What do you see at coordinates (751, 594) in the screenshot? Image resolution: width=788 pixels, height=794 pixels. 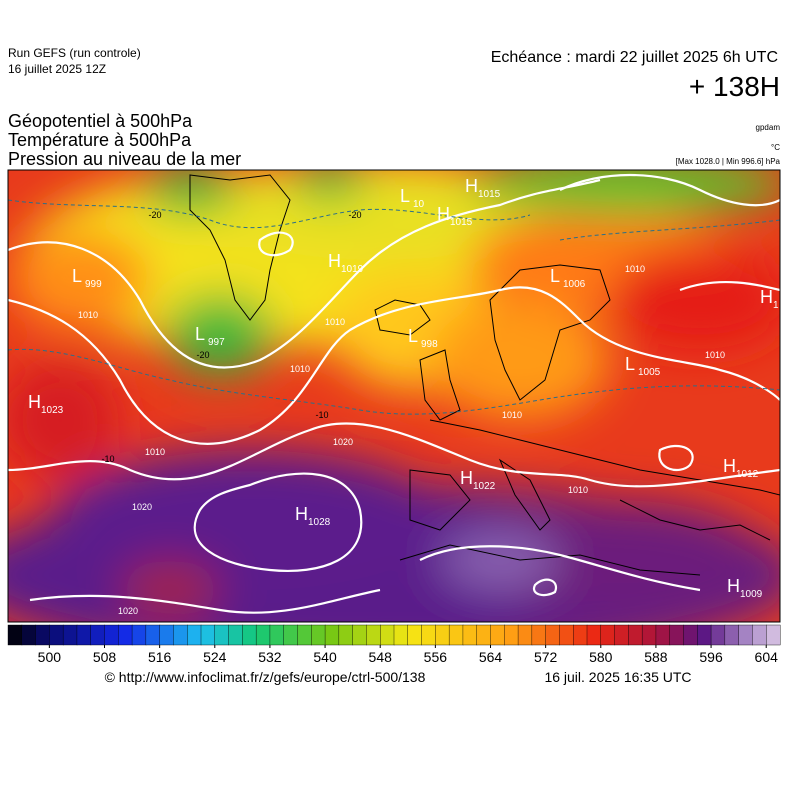 I see `pressure-value: 1009` at bounding box center [751, 594].